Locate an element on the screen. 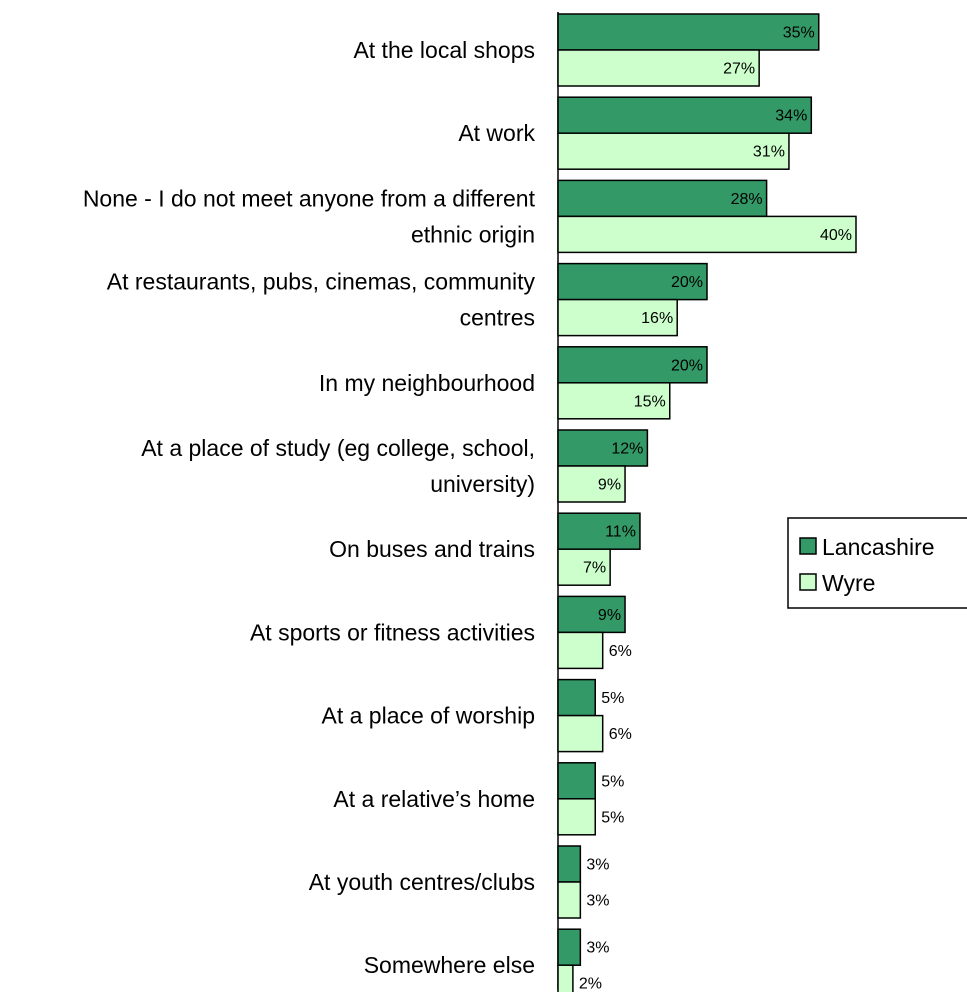 This screenshot has width=967, height=992. value-label-lancashire-9: 5% is located at coordinates (612, 781).